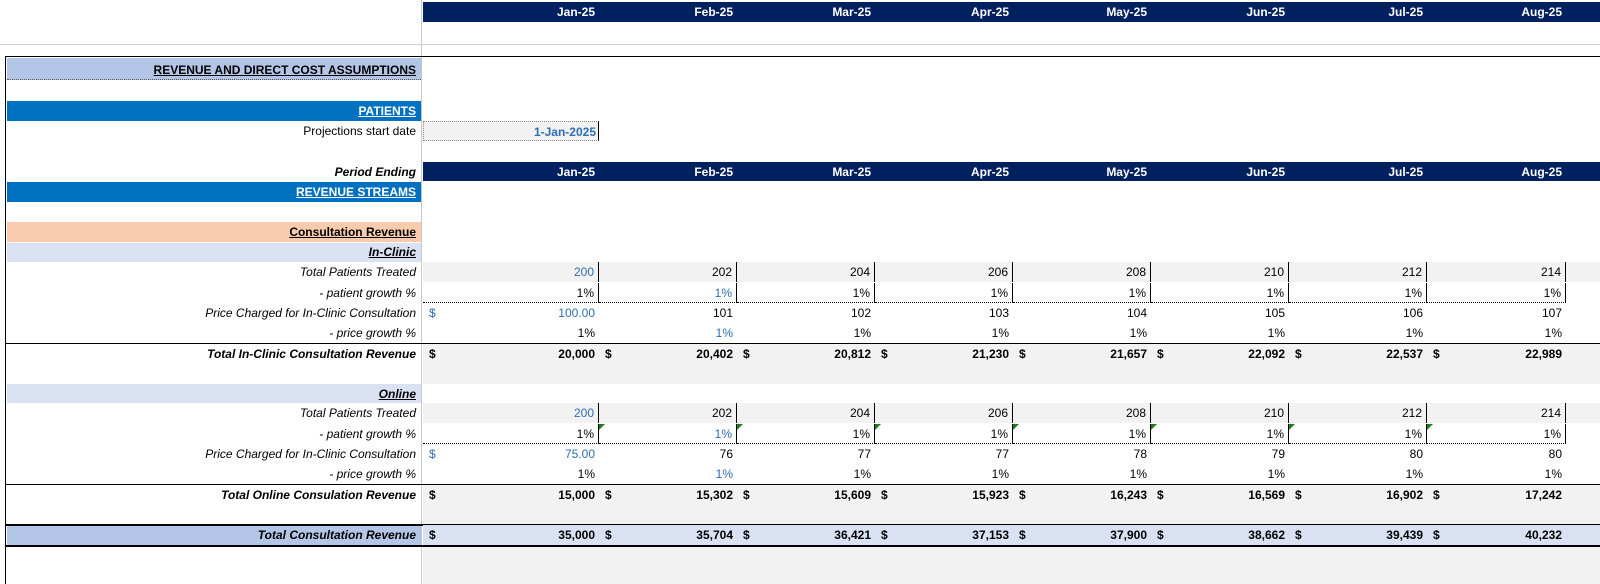 This screenshot has width=1600, height=584. Describe the element at coordinates (997, 413) in the screenshot. I see `cell-value: 206` at that location.